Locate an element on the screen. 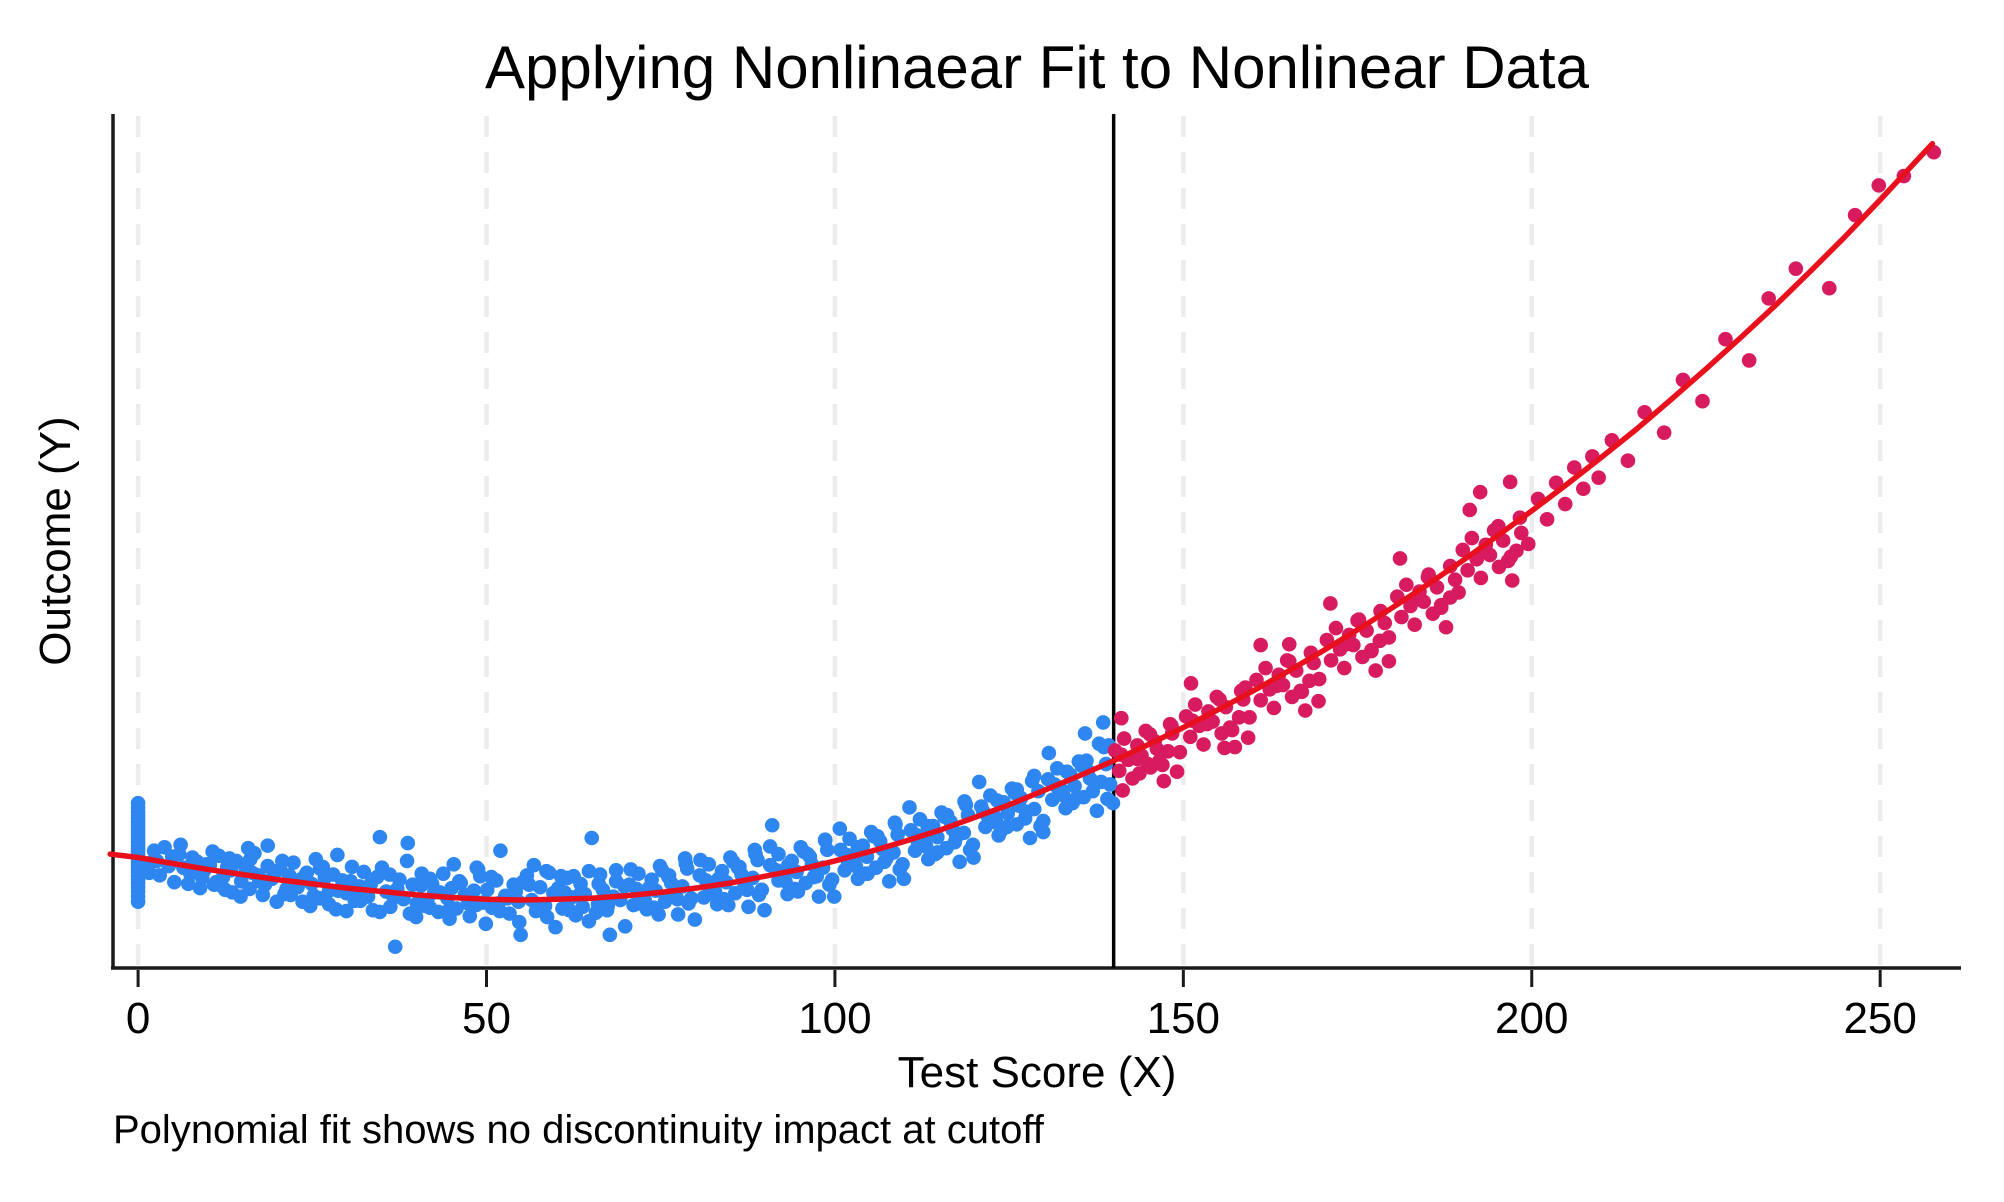  x-axis-label: Test Score (X) is located at coordinates (1037, 1072).